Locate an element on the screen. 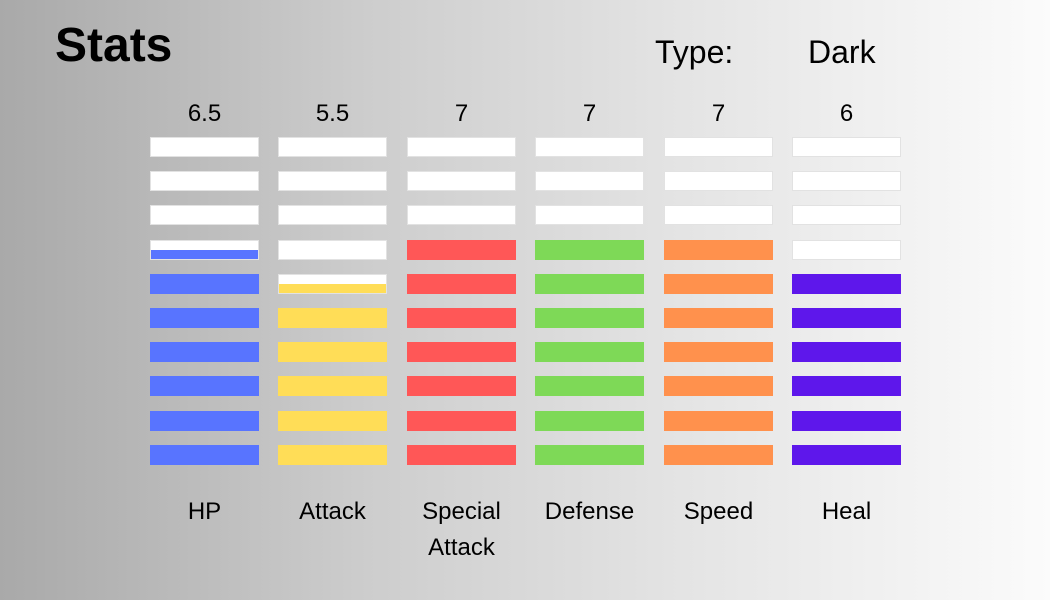  stat-label: Speed is located at coordinates (718, 511).